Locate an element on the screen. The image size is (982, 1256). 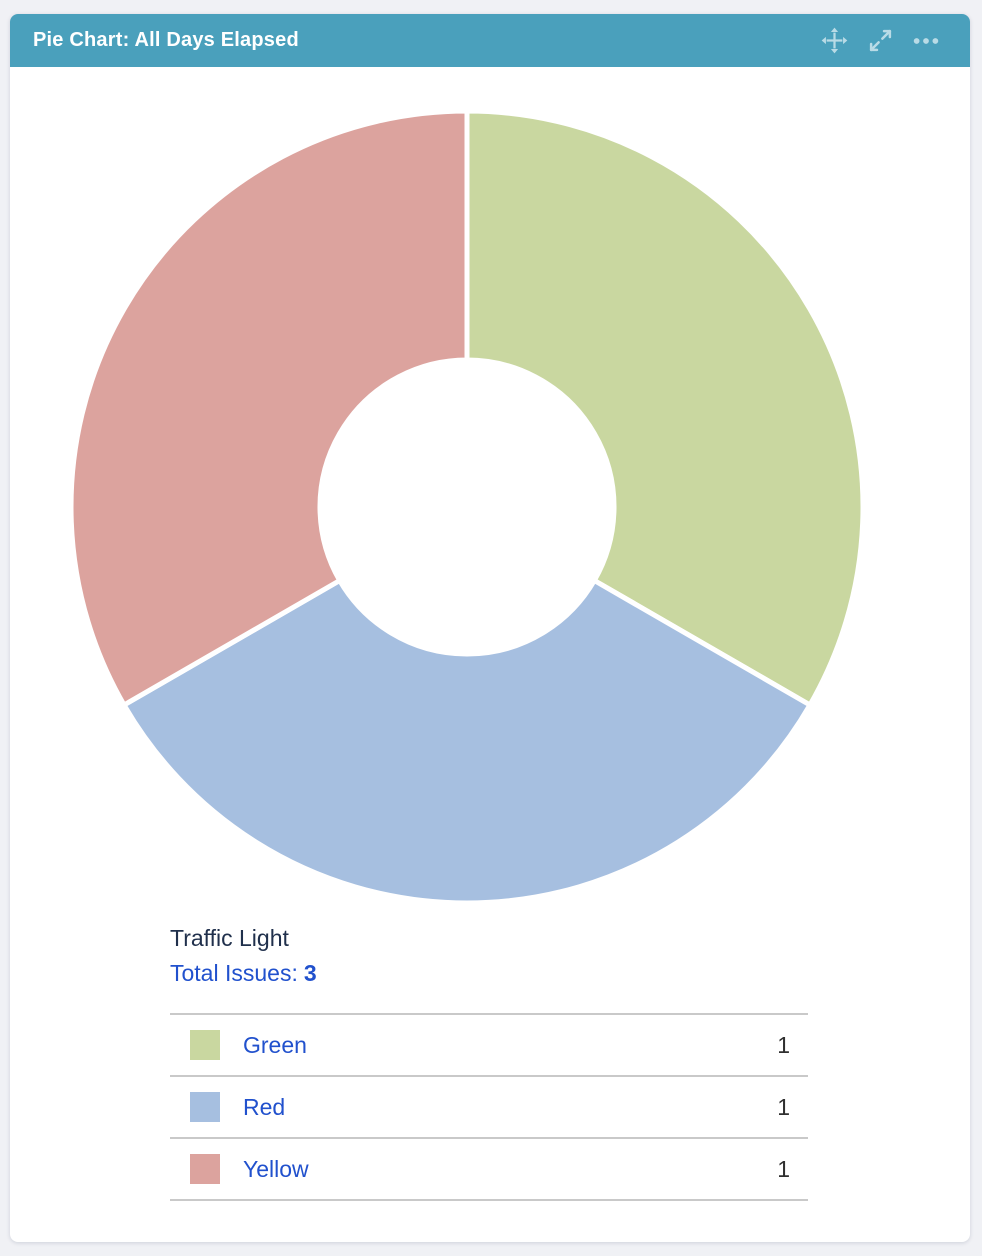
legend-table-body: Green 1 Red 1 is located at coordinates (489, 1107).